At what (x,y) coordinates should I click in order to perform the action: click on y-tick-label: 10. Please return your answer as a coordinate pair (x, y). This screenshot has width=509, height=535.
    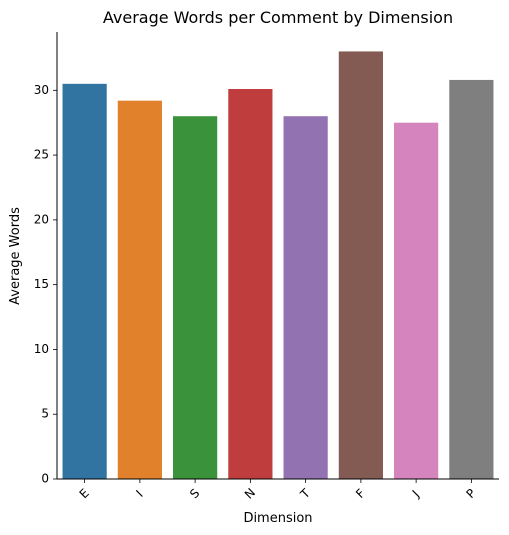
    Looking at the image, I should click on (41, 349).